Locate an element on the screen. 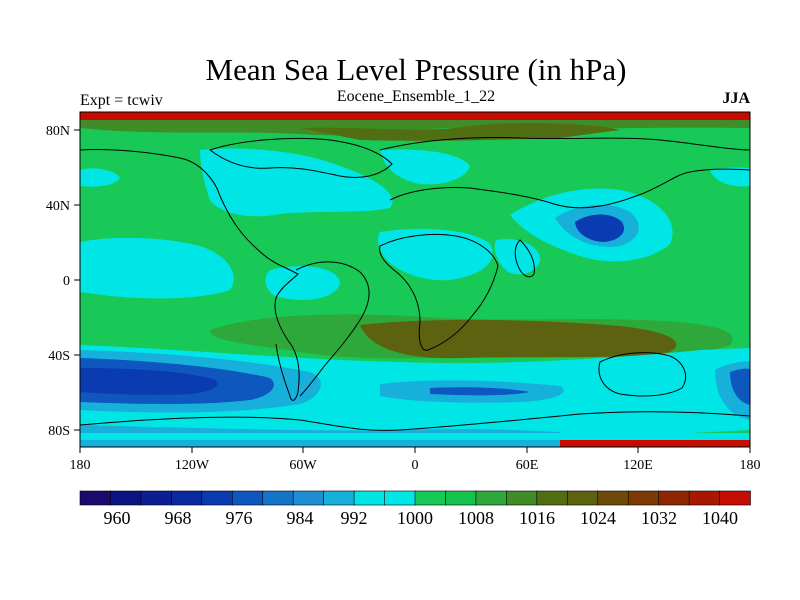  colorbar-label: 1040 is located at coordinates (720, 518).